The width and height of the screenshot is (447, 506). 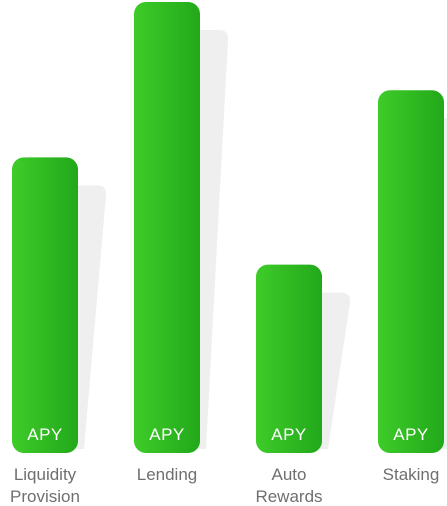 I want to click on bar-label-staking: APY, so click(x=411, y=434).